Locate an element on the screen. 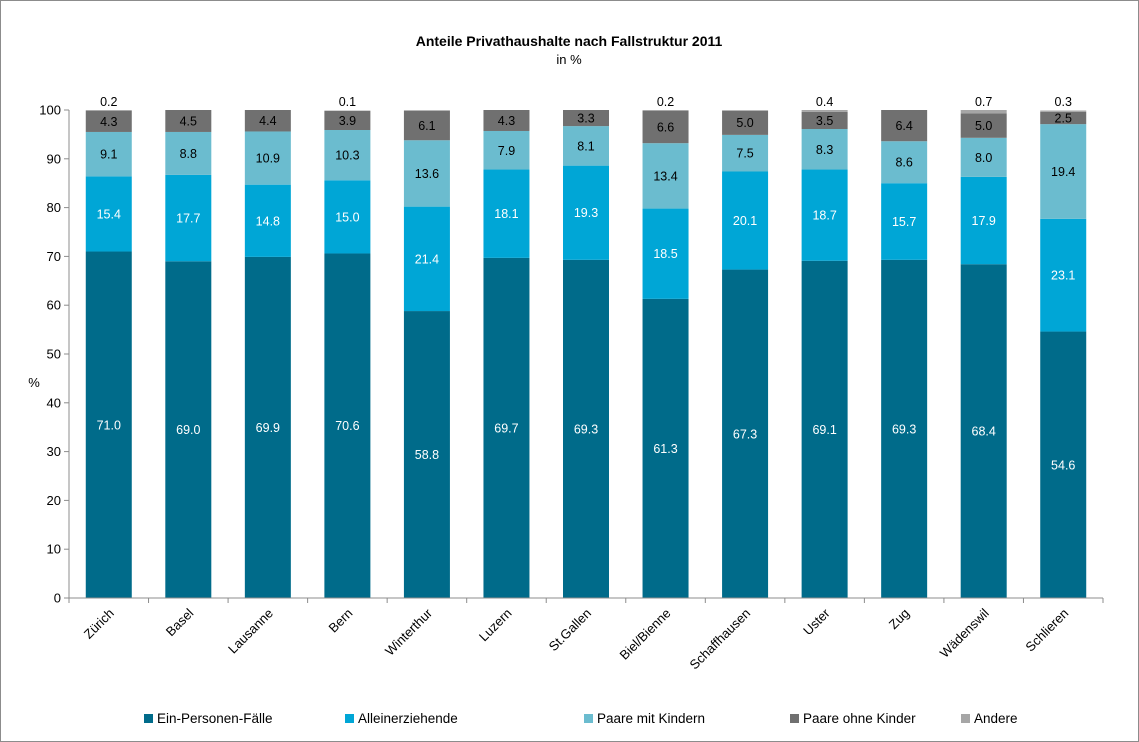 The image size is (1139, 742). data-label: 8.3 is located at coordinates (824, 150).